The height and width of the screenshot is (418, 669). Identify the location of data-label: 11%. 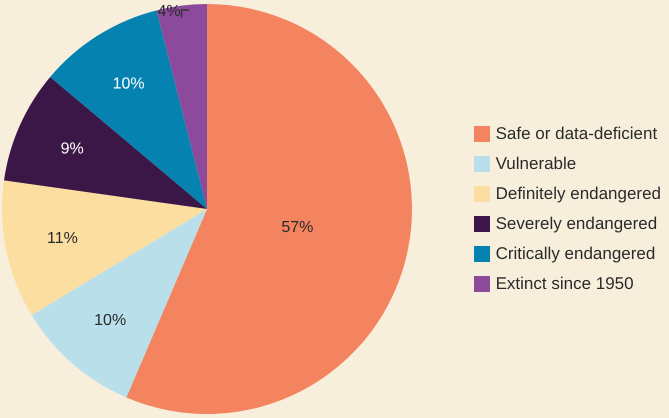
(62, 239).